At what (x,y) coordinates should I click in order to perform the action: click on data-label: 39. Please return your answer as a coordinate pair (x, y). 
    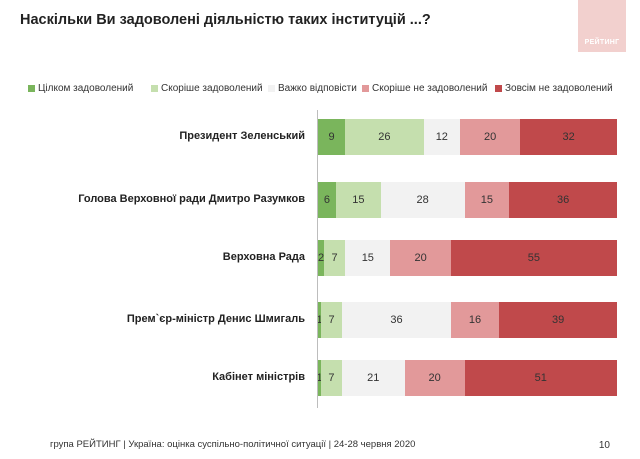
    Looking at the image, I should click on (558, 320).